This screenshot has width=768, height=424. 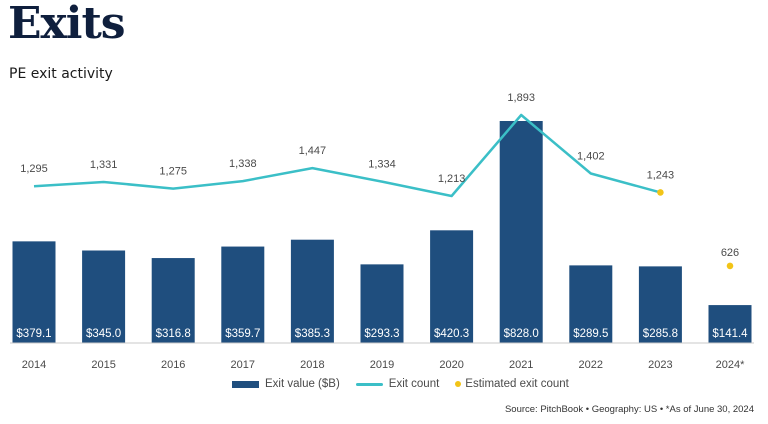 I want to click on x-tick-label: 2023, so click(x=660, y=365).